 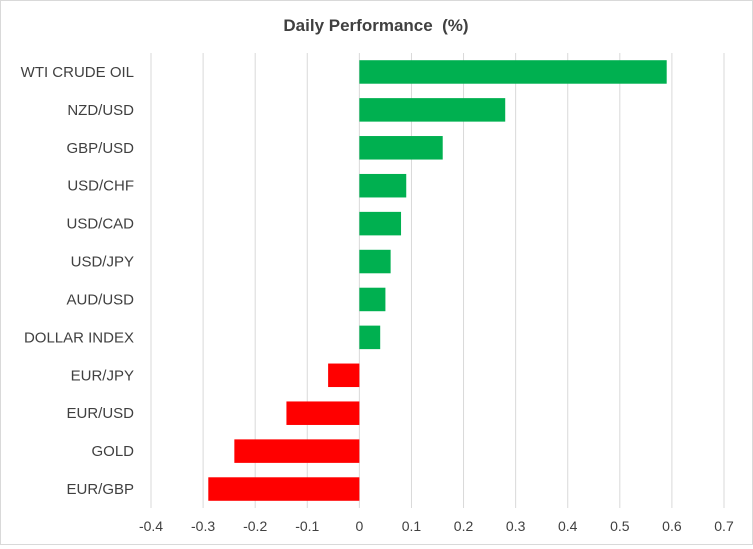 What do you see at coordinates (100, 110) in the screenshot?
I see `category-label: NZD/USD` at bounding box center [100, 110].